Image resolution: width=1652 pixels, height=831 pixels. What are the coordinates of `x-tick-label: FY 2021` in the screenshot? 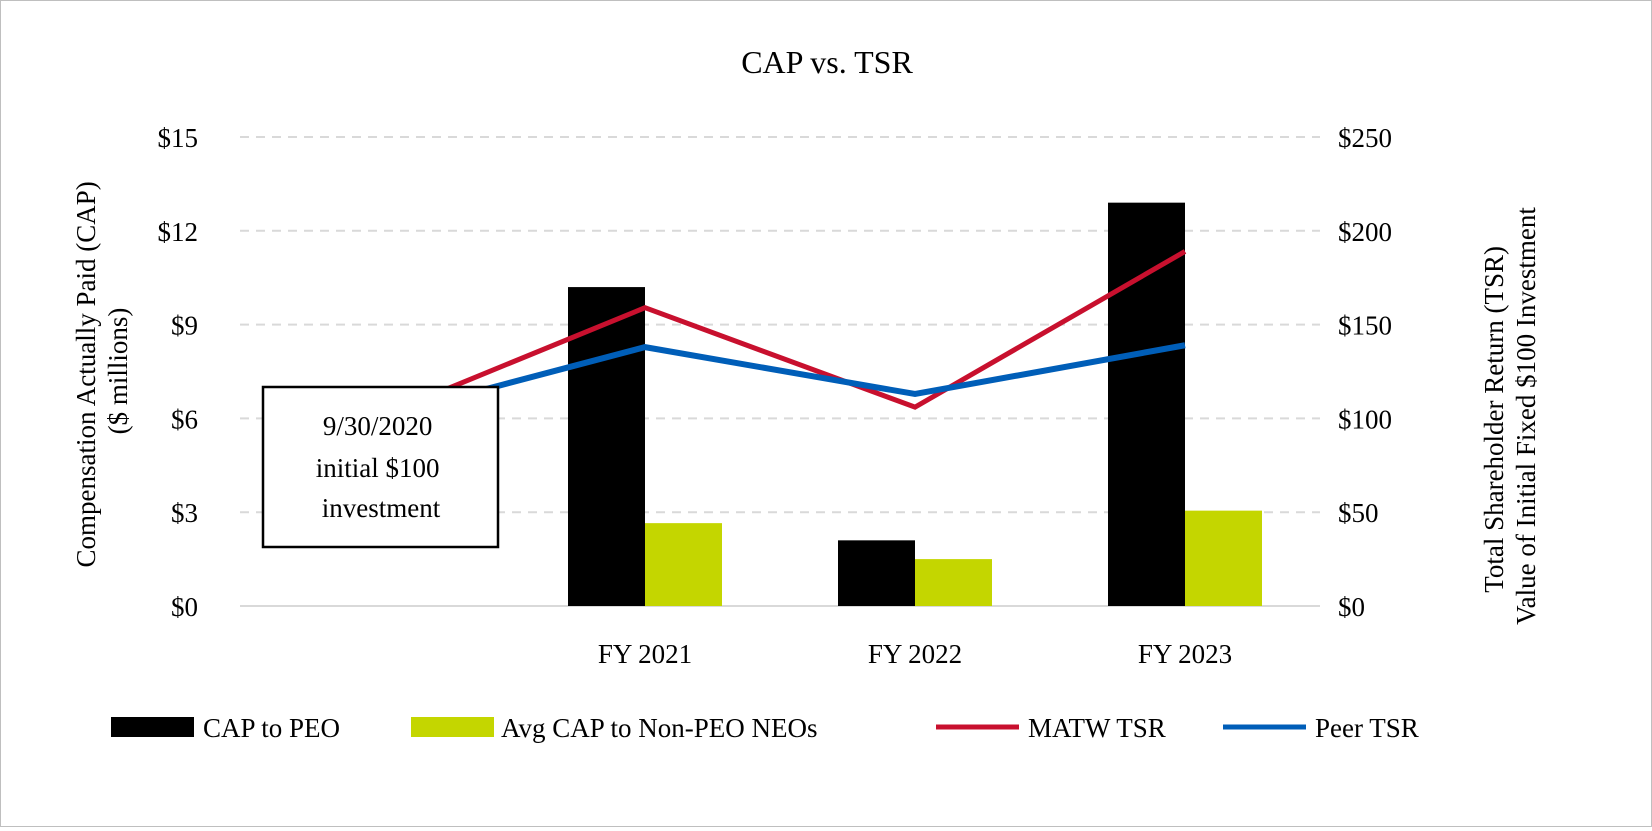 It's located at (645, 654).